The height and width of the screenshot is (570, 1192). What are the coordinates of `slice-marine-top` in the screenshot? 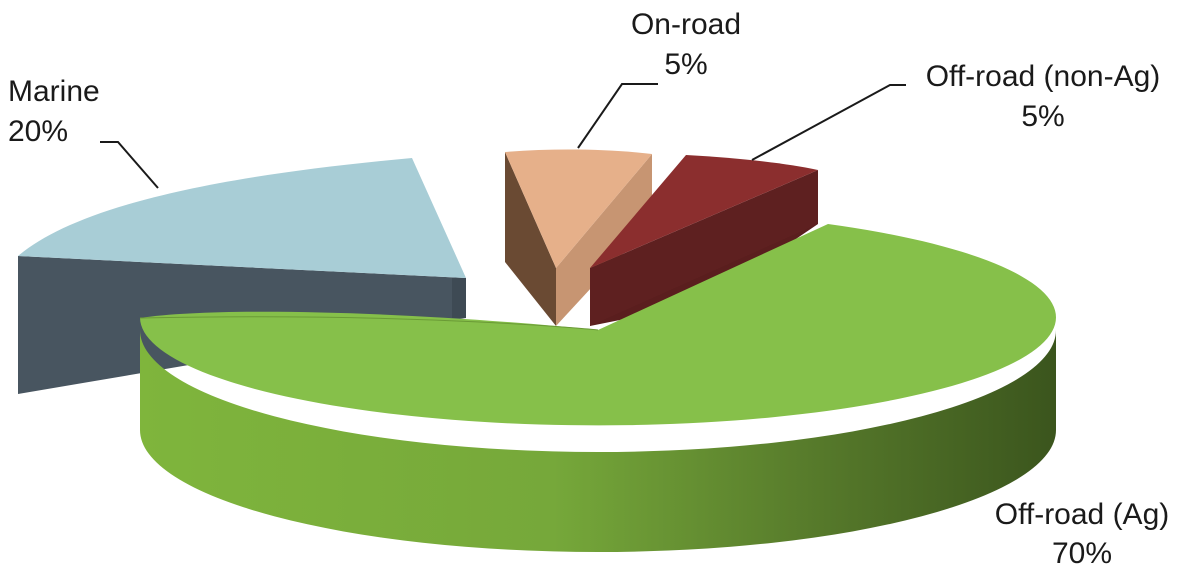 It's located at (242, 218).